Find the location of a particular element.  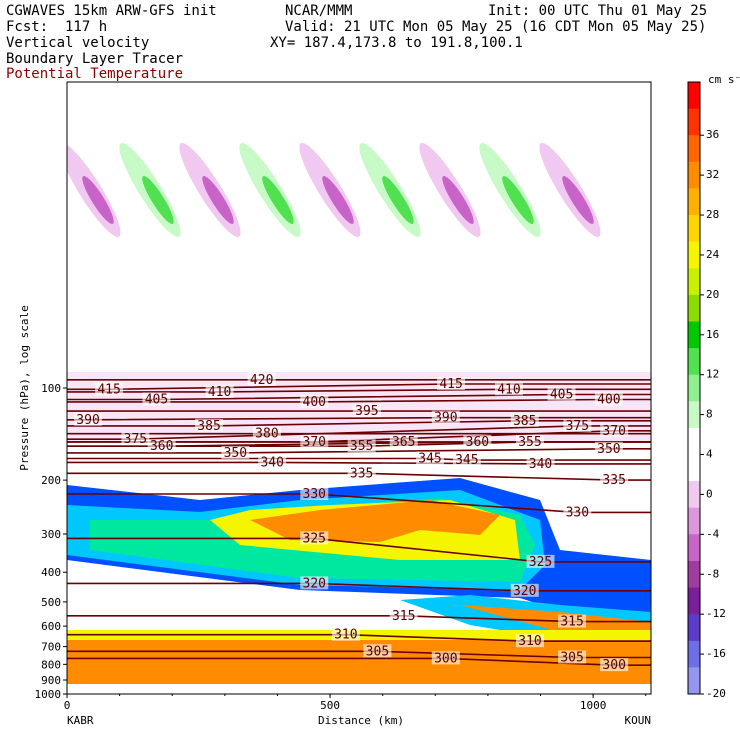

theta-contour-label: 370 is located at coordinates (613, 431).